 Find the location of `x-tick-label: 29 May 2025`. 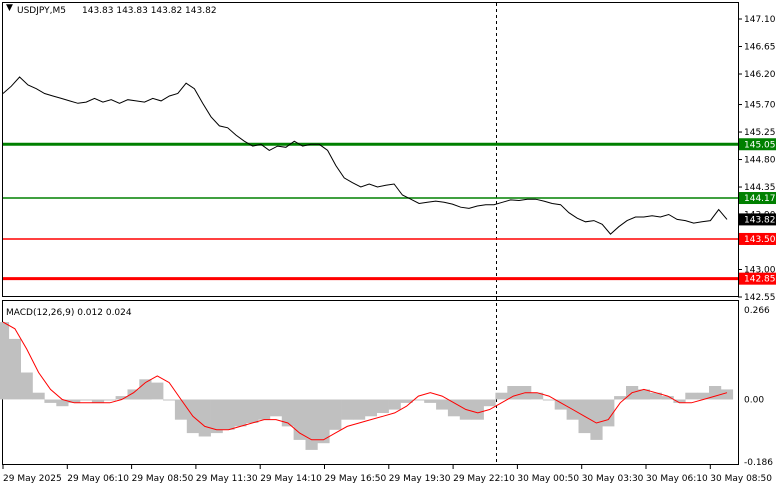

x-tick-label: 29 May 2025 is located at coordinates (32, 479).